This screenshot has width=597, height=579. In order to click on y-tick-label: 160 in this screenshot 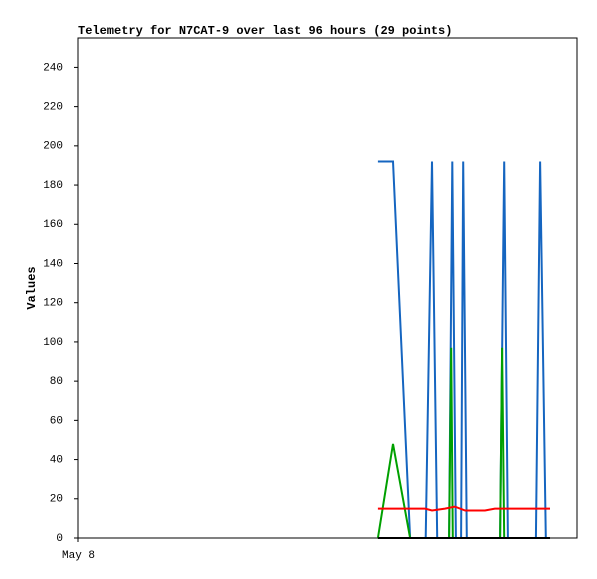, I will do `click(53, 225)`.